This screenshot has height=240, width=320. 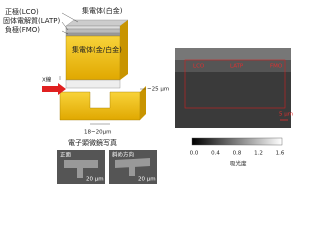 What do you see at coordinates (93, 27) in the screenshot?
I see `layer-cathode` at bounding box center [93, 27].